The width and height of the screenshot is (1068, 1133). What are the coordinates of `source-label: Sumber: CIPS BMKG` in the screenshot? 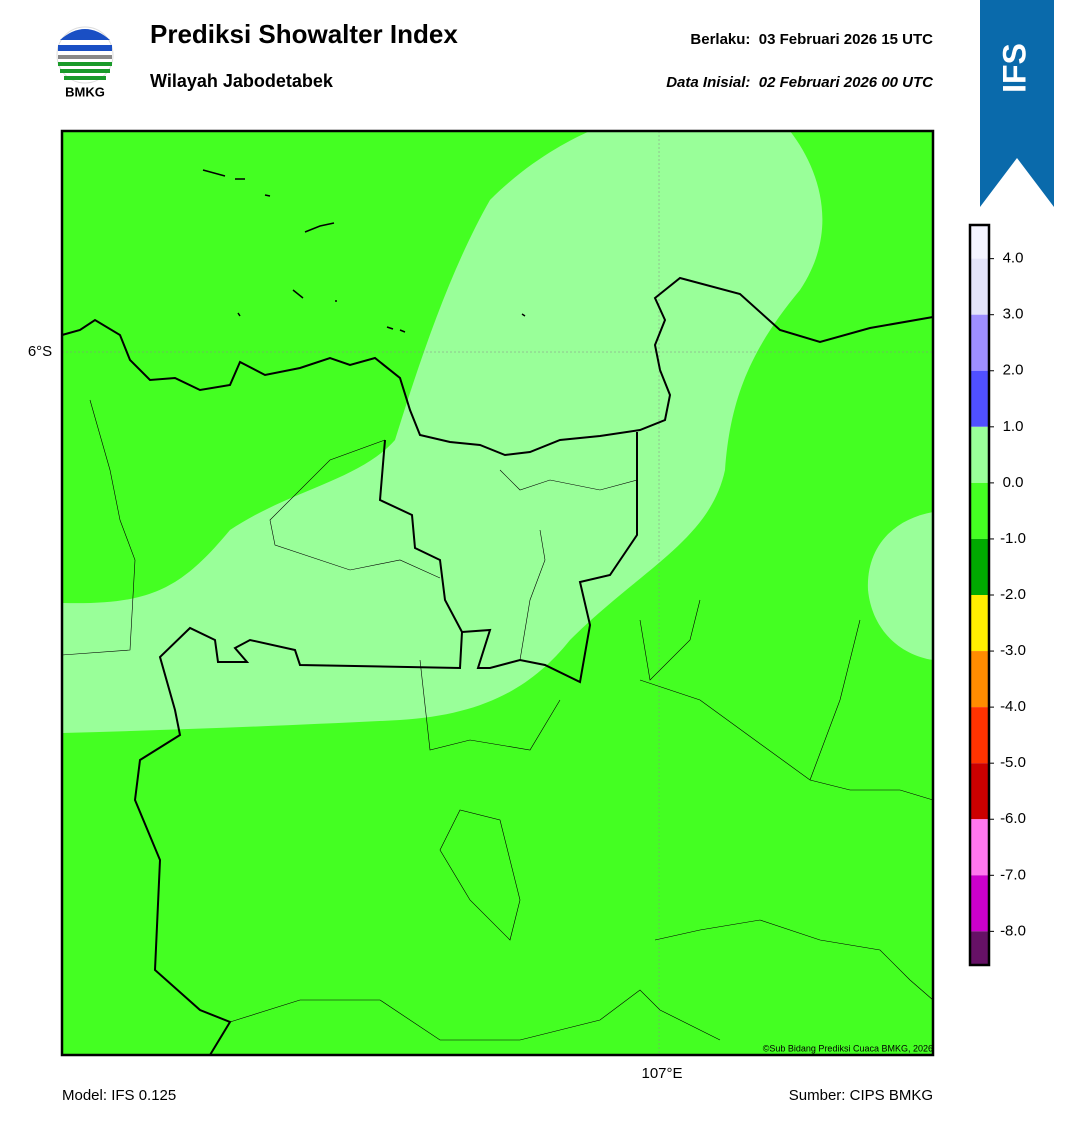 It's located at (861, 1095).